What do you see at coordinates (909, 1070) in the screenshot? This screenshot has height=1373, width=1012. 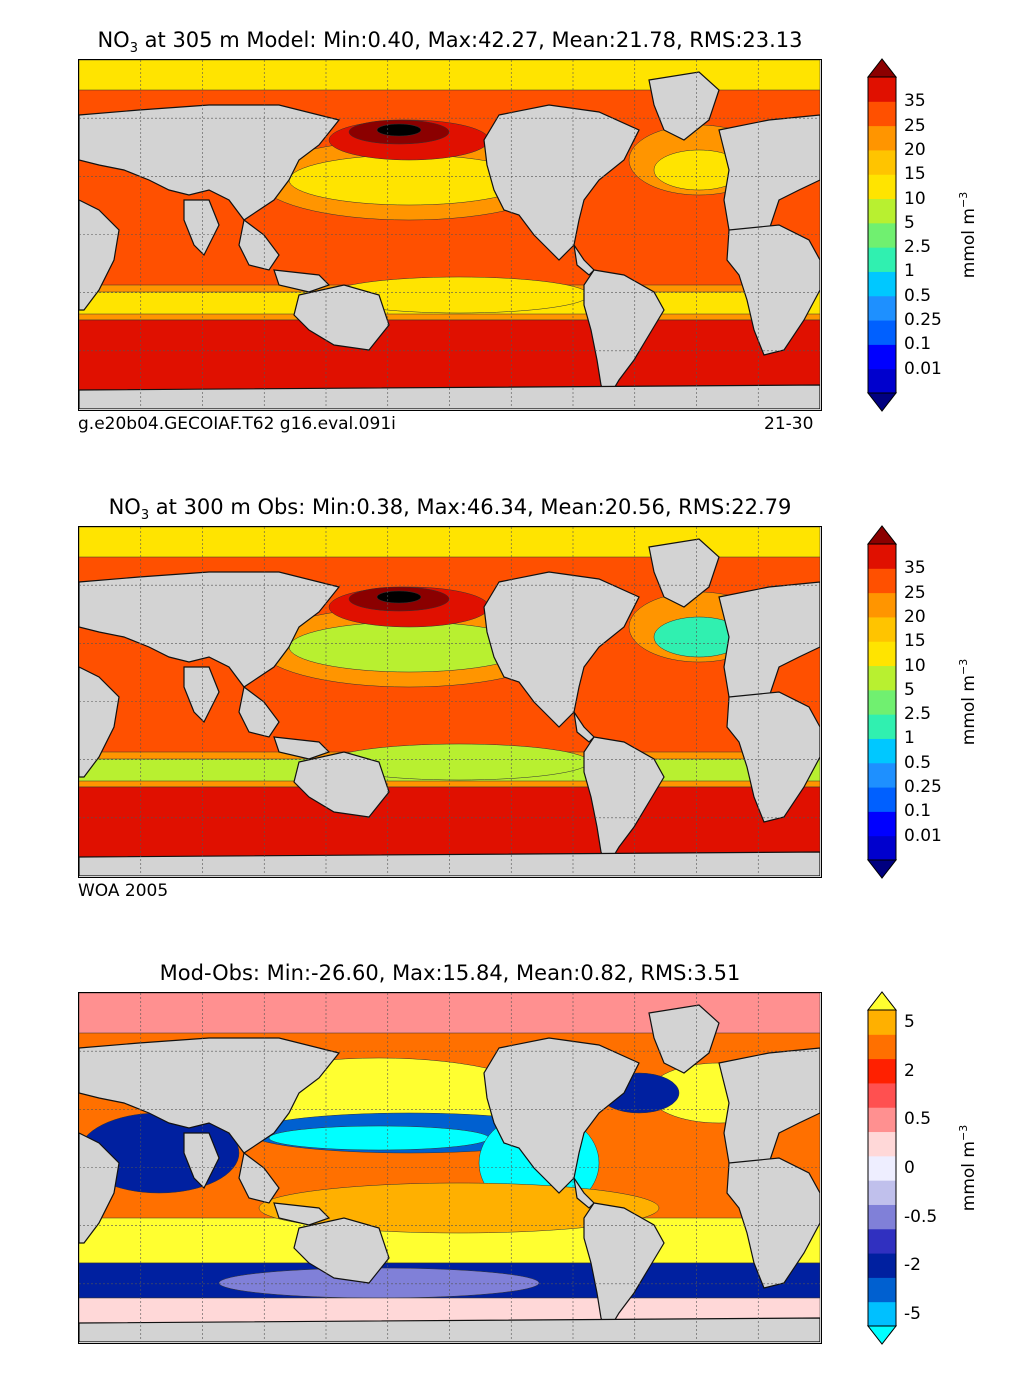 I see `colorbar-tick-label: 2` at bounding box center [909, 1070].